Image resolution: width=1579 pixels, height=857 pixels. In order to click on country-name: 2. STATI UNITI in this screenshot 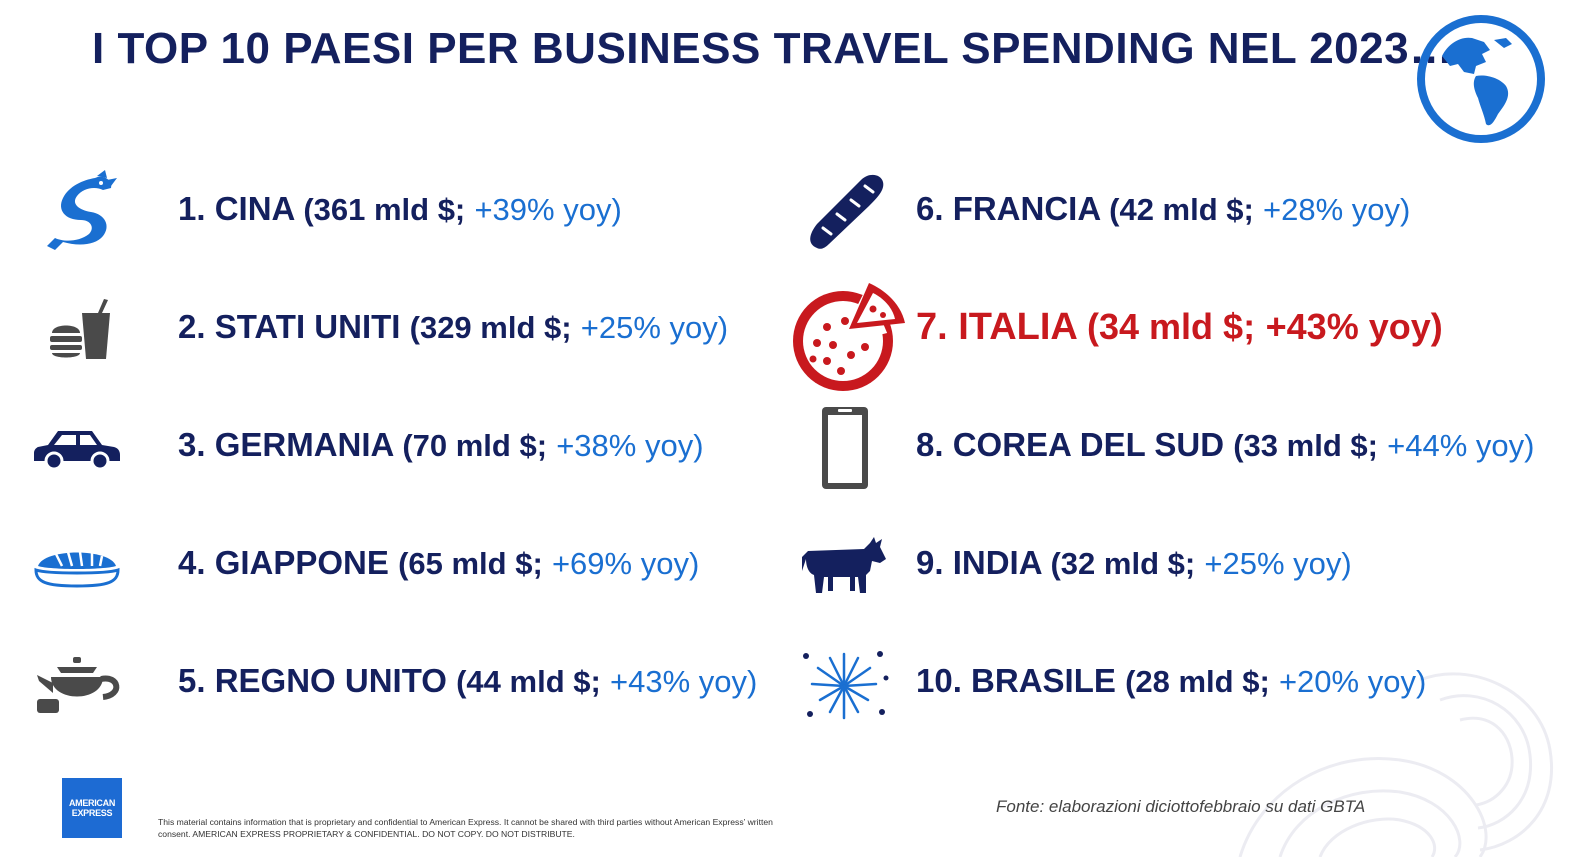, I will do `click(289, 326)`.